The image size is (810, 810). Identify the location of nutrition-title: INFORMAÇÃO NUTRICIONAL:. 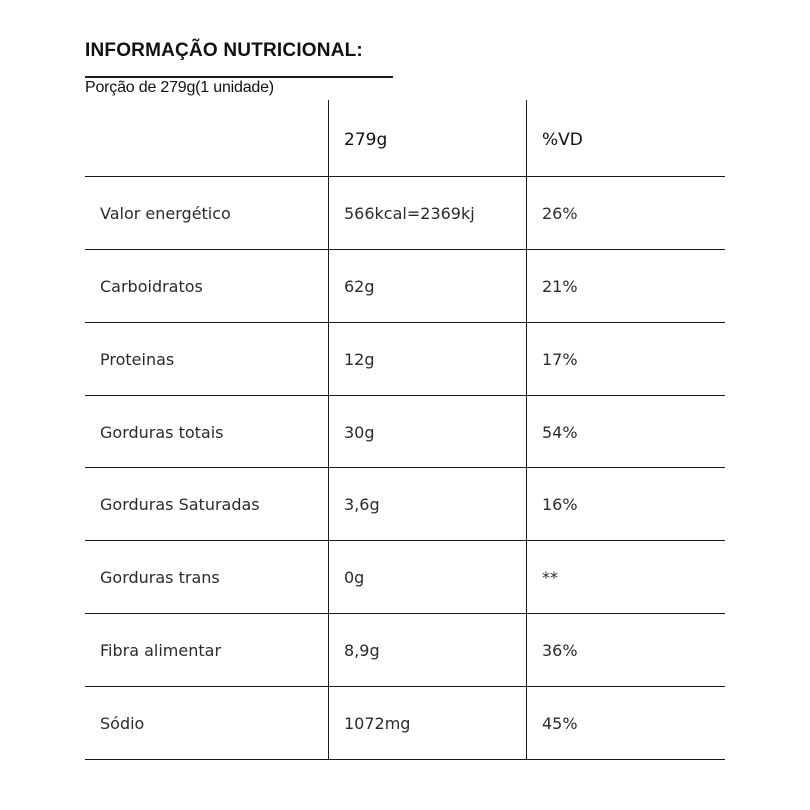
(224, 50).